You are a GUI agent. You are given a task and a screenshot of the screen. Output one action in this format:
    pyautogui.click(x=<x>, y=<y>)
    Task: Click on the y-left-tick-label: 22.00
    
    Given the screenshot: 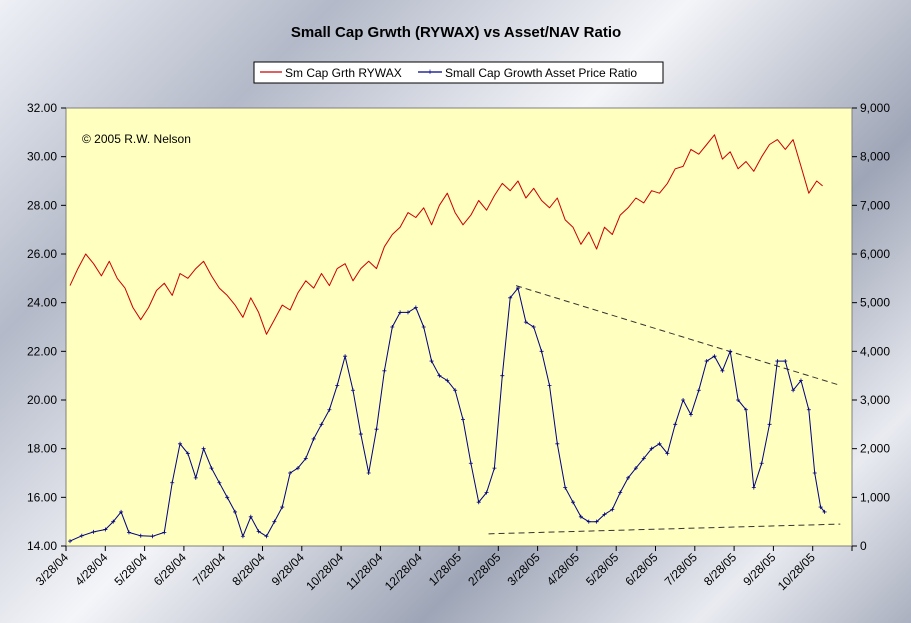 What is the action you would take?
    pyautogui.click(x=42, y=351)
    